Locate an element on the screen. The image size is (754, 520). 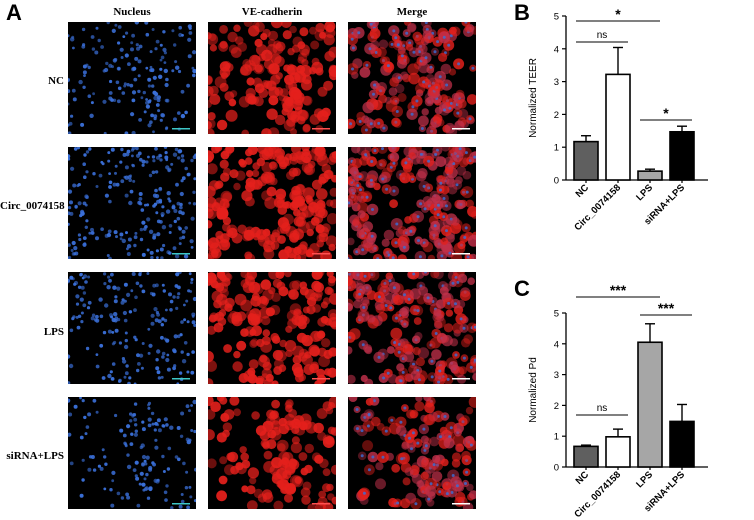
micrograph-sirna-lps-nucleus is located at coordinates (132, 453).